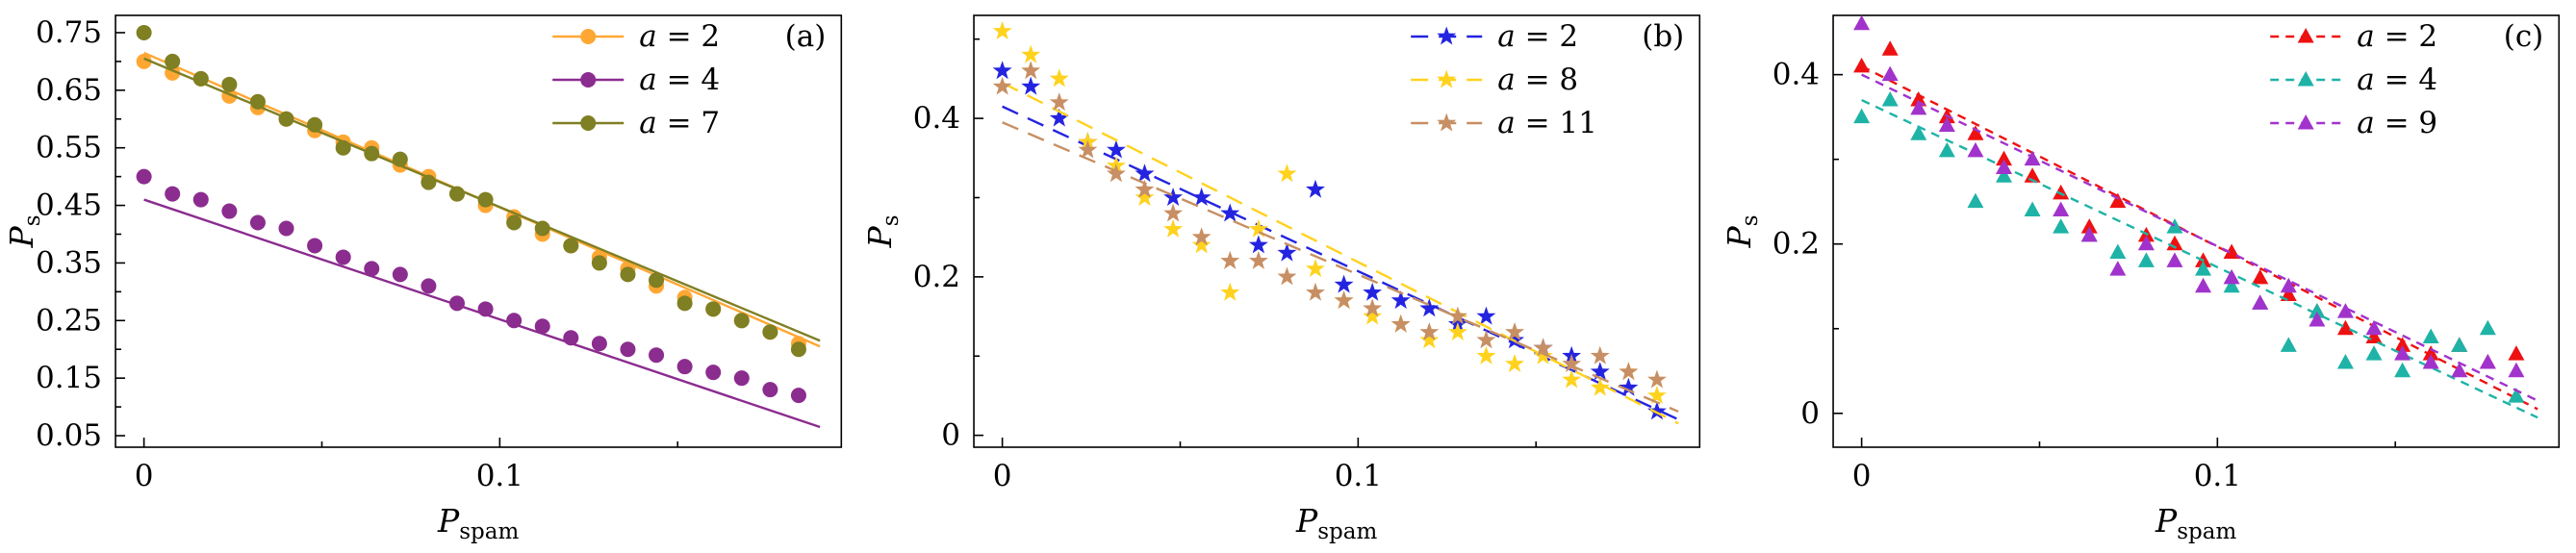 The width and height of the screenshot is (2576, 553). What do you see at coordinates (2523, 36) in the screenshot?
I see `panel-tag: (c)` at bounding box center [2523, 36].